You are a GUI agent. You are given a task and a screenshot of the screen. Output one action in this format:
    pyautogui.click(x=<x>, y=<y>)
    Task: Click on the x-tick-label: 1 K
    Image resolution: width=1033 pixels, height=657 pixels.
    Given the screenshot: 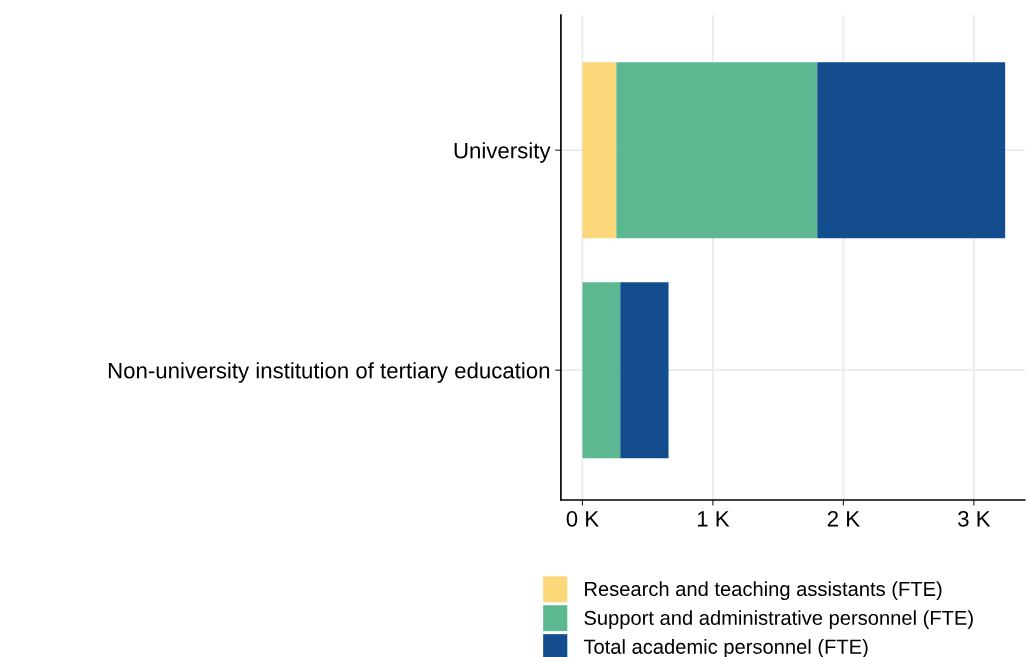 What is the action you would take?
    pyautogui.click(x=713, y=519)
    